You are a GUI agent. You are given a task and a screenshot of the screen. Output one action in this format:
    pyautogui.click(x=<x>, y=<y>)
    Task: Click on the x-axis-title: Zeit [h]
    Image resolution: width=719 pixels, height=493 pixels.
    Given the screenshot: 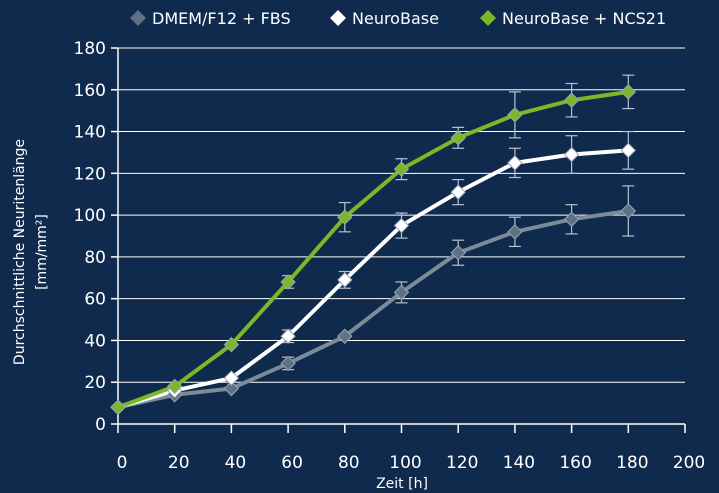 What is the action you would take?
    pyautogui.click(x=402, y=484)
    